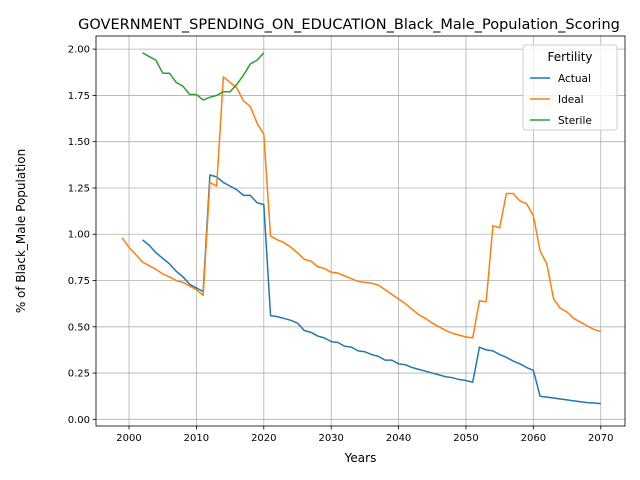  Describe the element at coordinates (571, 100) in the screenshot. I see `legend-label-ideal: Ideal` at that location.